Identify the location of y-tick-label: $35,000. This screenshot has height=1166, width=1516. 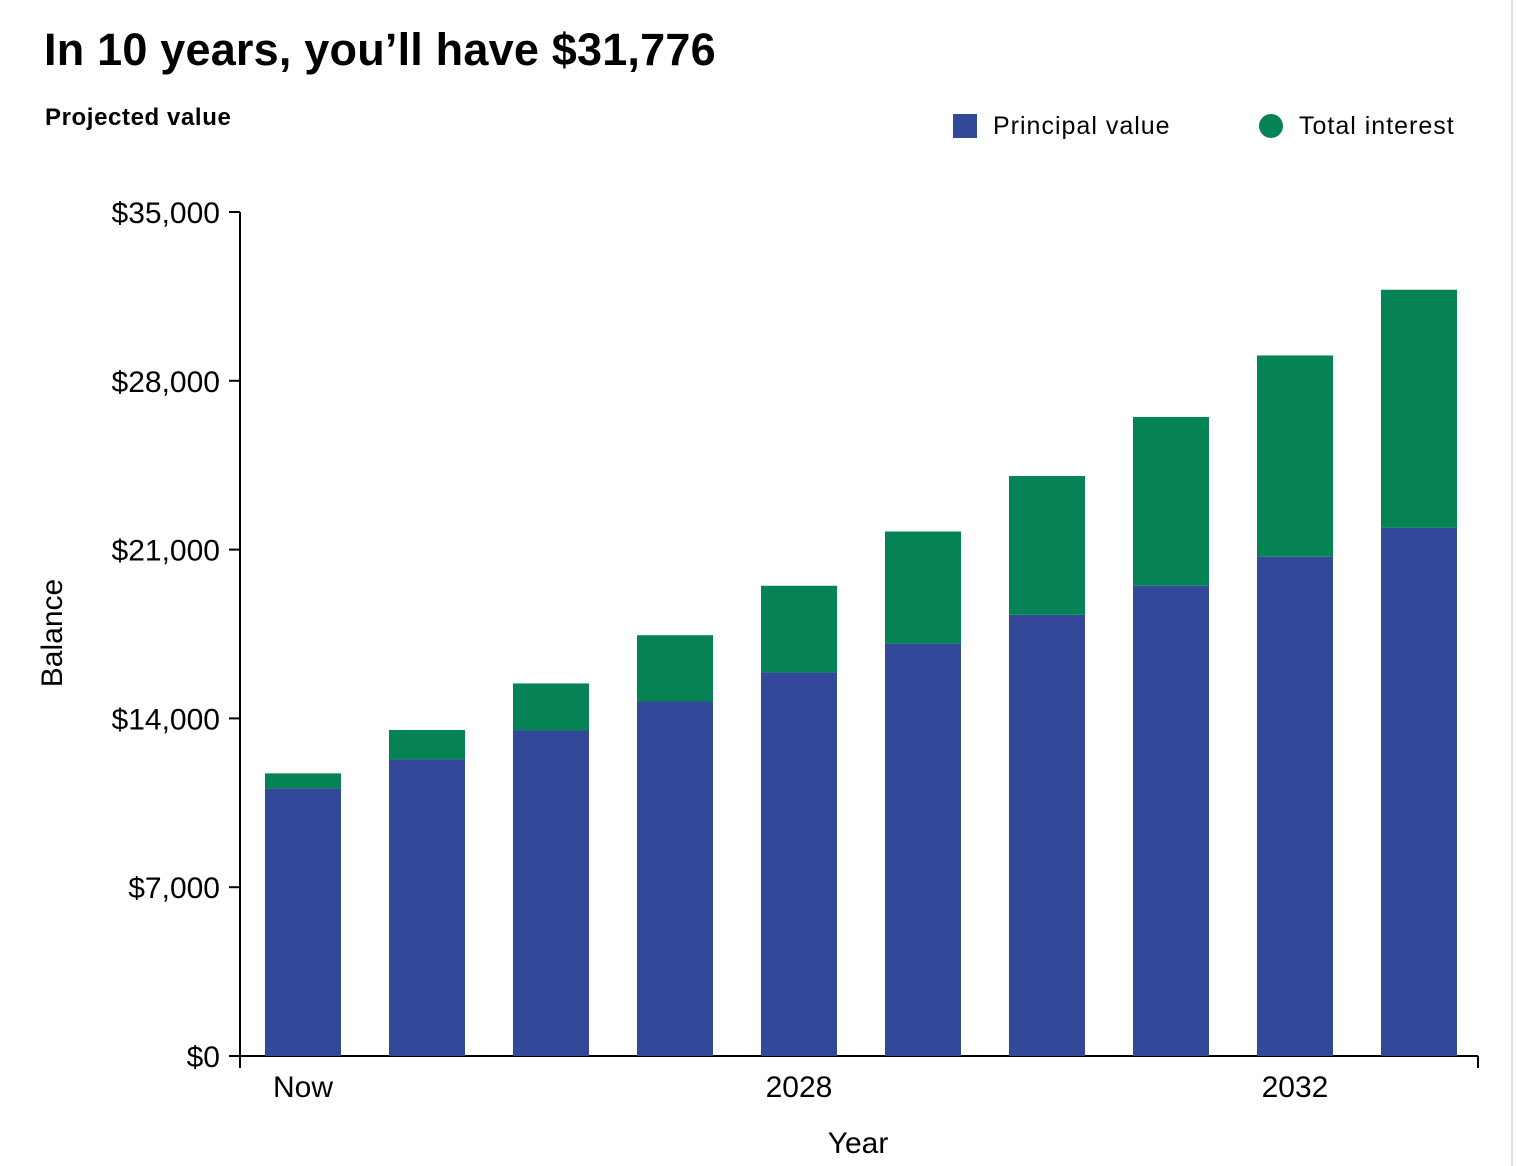
(166, 213).